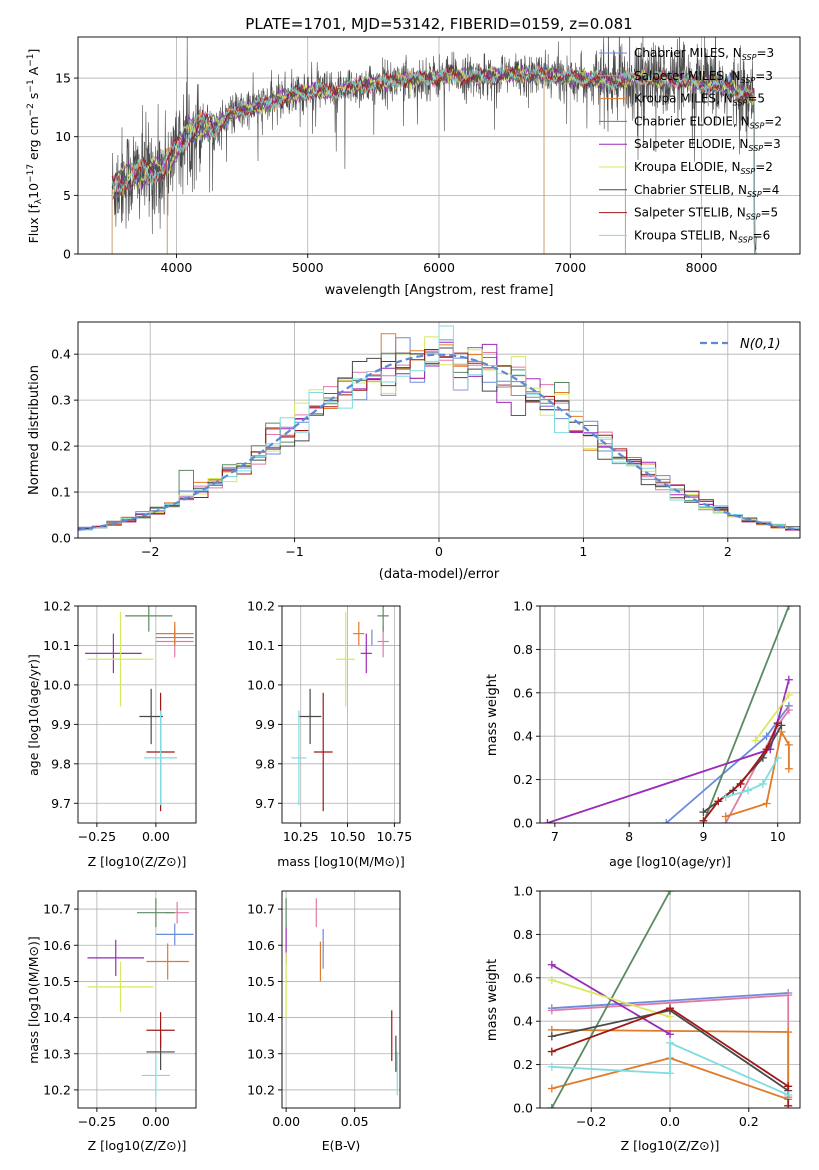 Image resolution: width=819 pixels, height=1170 pixels. Describe the element at coordinates (63, 136) in the screenshot. I see `spectrum-ytick-label: 10` at that location.